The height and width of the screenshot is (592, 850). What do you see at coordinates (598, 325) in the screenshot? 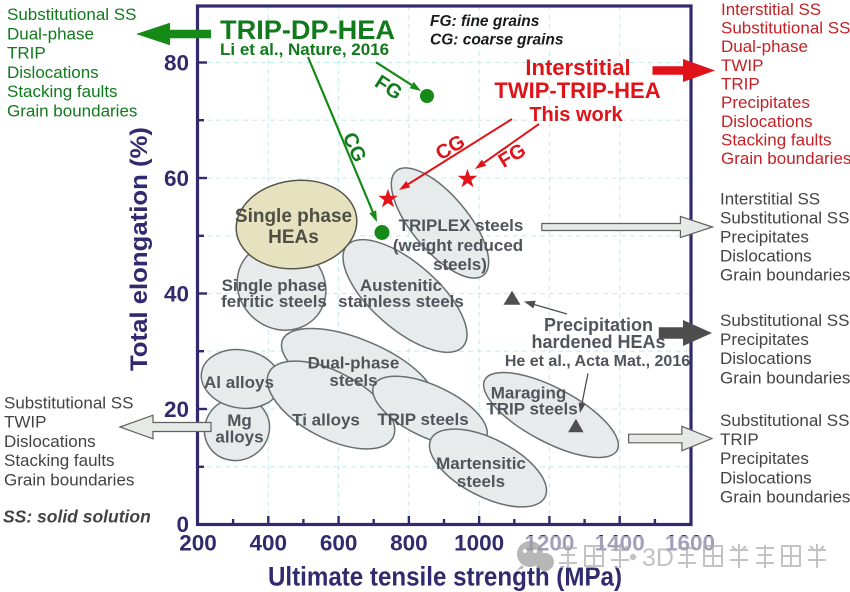
I see `svg-text: Precipitation` at bounding box center [598, 325].